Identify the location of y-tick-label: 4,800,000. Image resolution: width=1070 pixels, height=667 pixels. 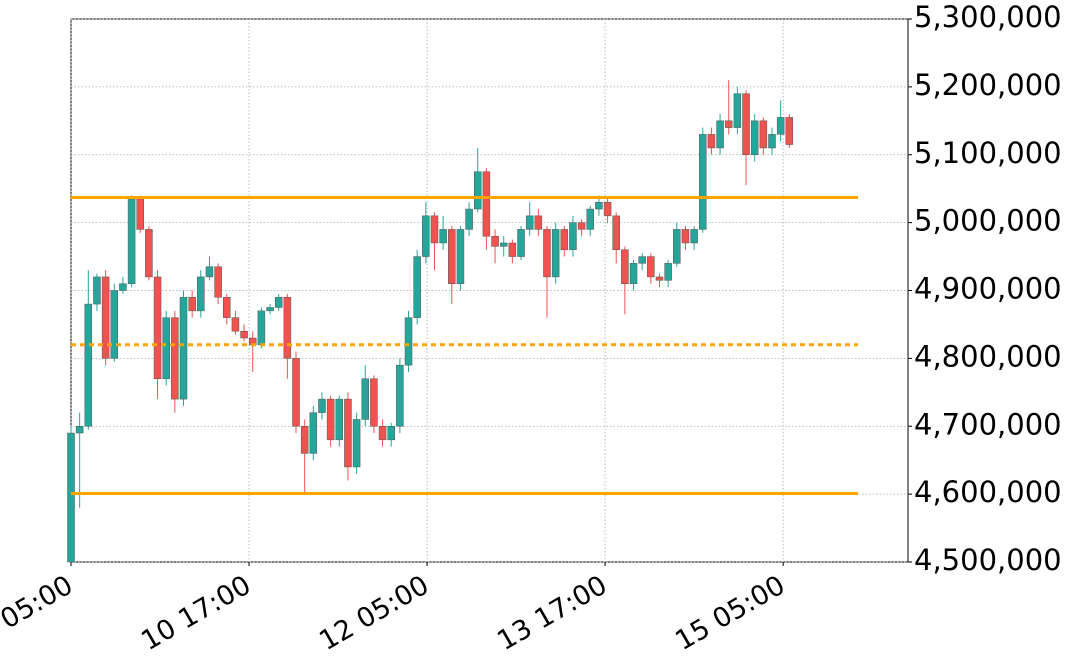
(988, 356).